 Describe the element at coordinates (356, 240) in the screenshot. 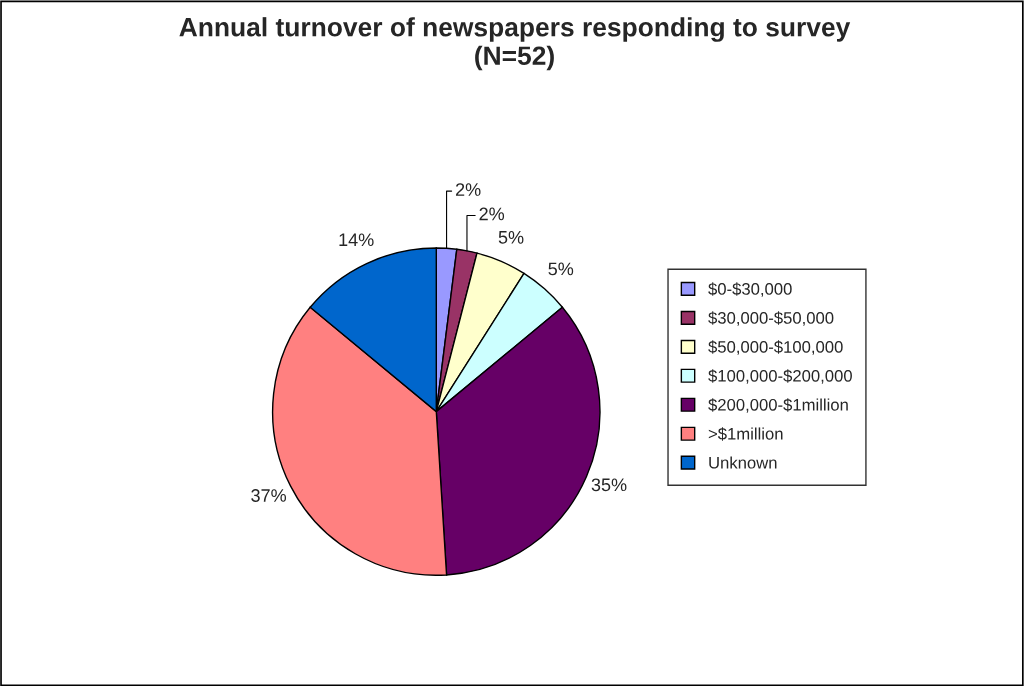

I see `data-label: 14%` at that location.